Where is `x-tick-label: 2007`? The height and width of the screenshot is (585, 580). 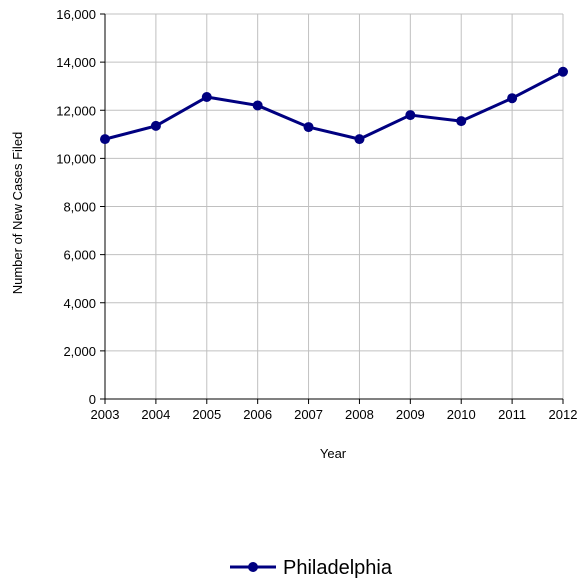 x-tick-label: 2007 is located at coordinates (308, 414).